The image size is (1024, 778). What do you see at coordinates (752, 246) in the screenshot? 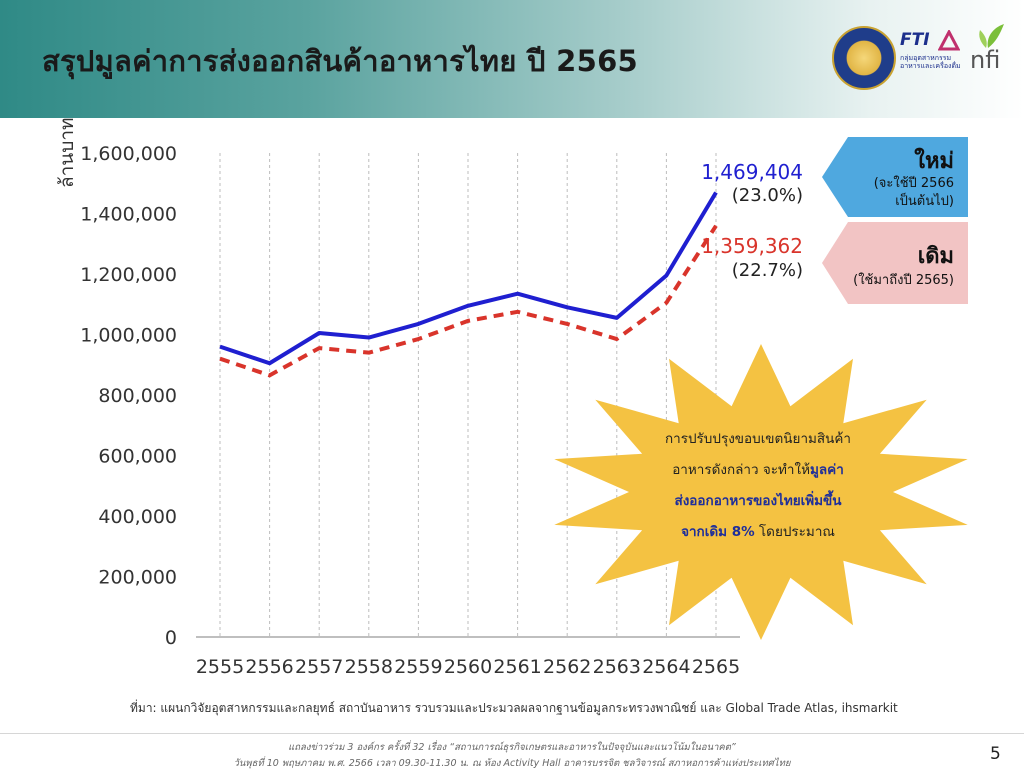
I see `old-value-label: 1,359,362` at bounding box center [752, 246].